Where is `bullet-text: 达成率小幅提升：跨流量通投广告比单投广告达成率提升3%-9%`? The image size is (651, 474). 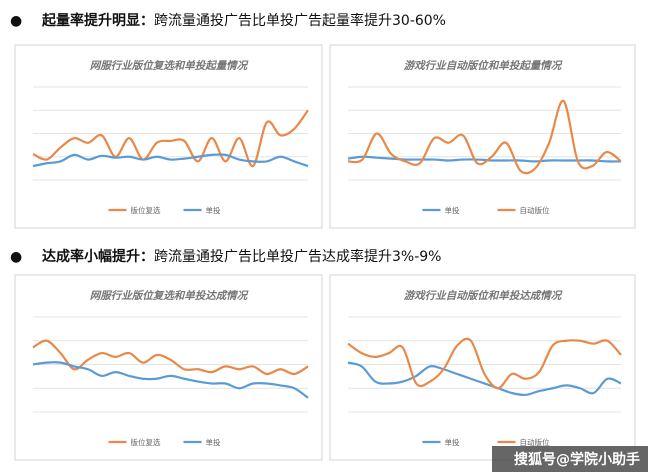 bullet-text: 达成率小幅提升：跨流量通投广告比单投广告达成率提升3%-9% is located at coordinates (241, 256).